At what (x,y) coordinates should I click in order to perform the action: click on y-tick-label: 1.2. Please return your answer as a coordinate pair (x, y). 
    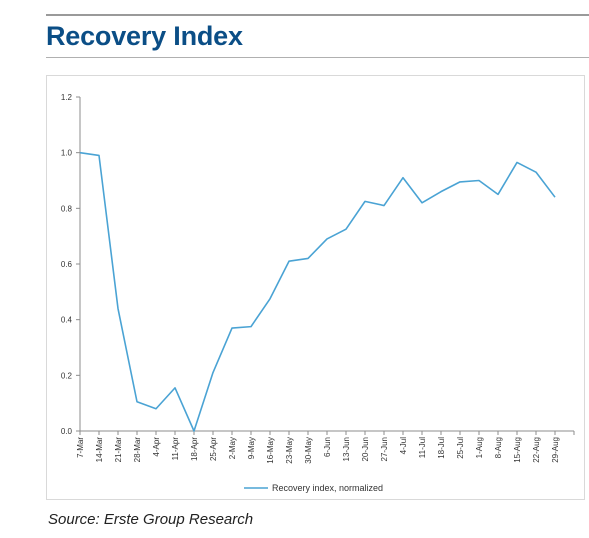
    Looking at the image, I should click on (67, 97).